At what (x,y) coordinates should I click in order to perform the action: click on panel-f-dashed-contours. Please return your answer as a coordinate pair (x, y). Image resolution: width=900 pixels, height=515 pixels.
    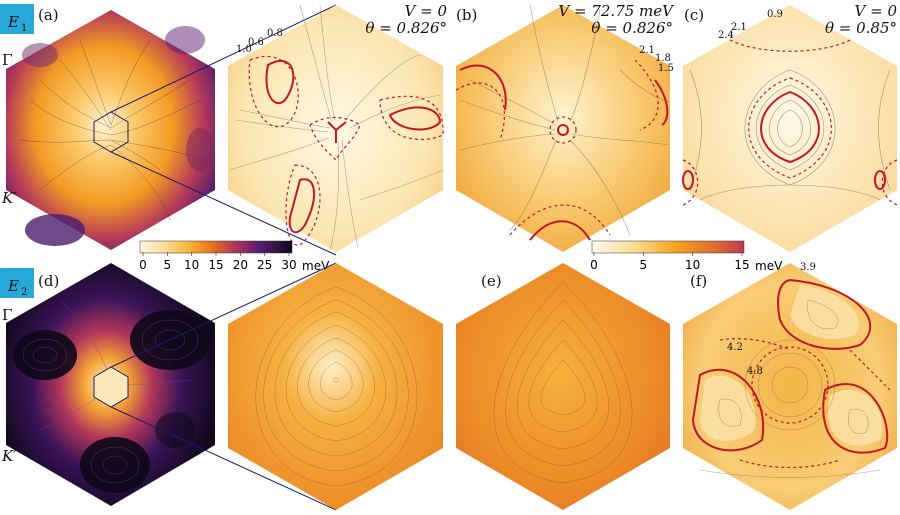
    Looking at the image, I should click on (805, 403).